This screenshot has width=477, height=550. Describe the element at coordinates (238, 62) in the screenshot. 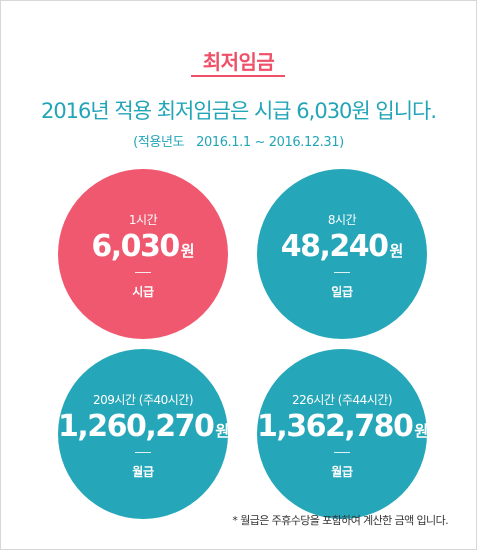

I see `page-title: 최저임금` at that location.